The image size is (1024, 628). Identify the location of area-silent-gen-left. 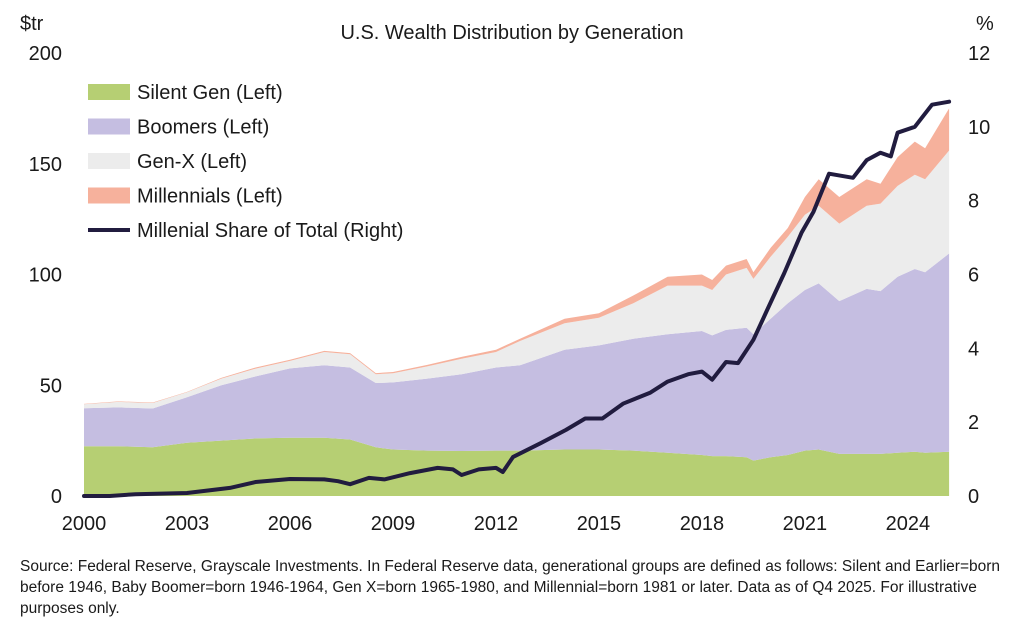
(517, 466).